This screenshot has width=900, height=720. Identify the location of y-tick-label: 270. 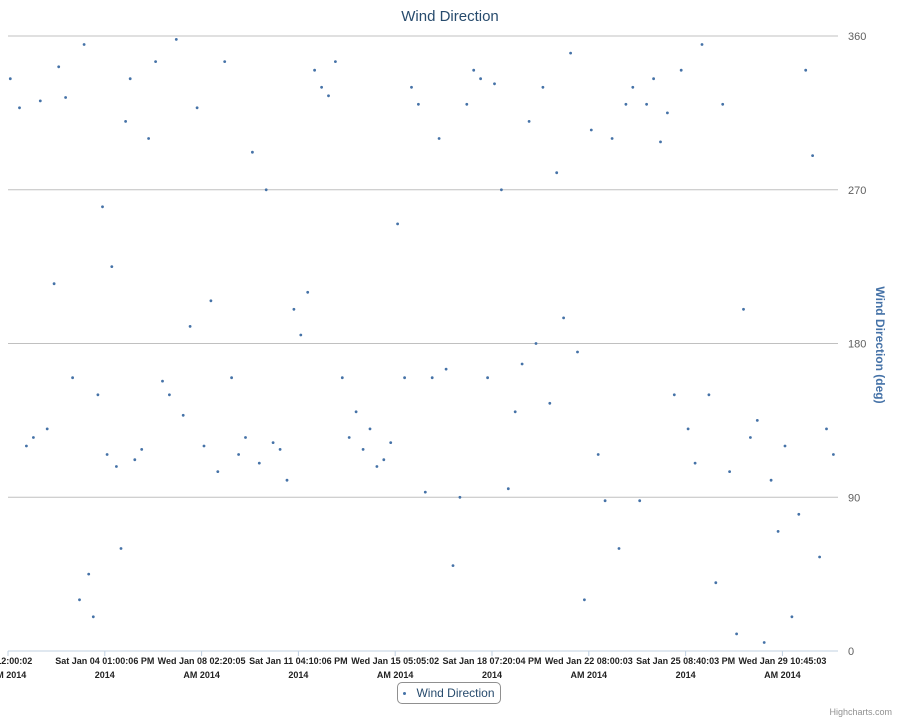
(857, 191).